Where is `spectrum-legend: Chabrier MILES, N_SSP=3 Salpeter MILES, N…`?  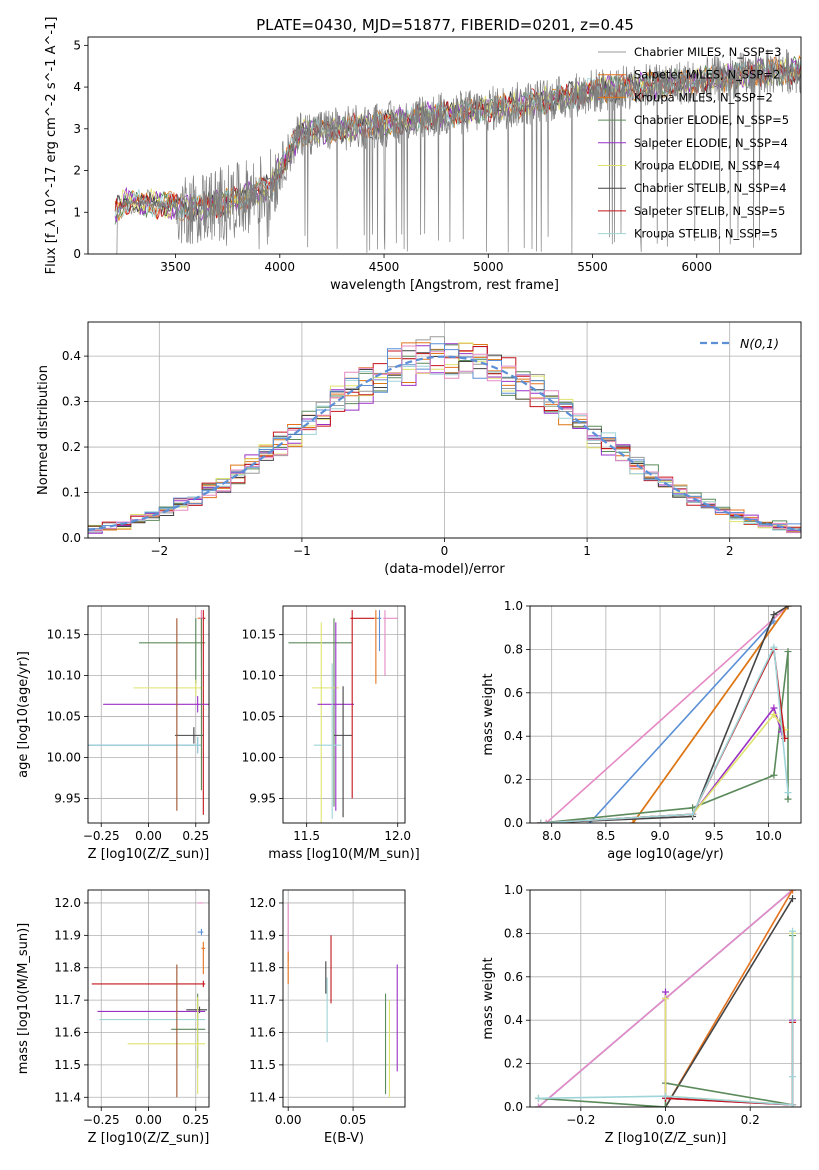 spectrum-legend: Chabrier MILES, N_SSP=3 Salpeter MILES, N… is located at coordinates (693, 143).